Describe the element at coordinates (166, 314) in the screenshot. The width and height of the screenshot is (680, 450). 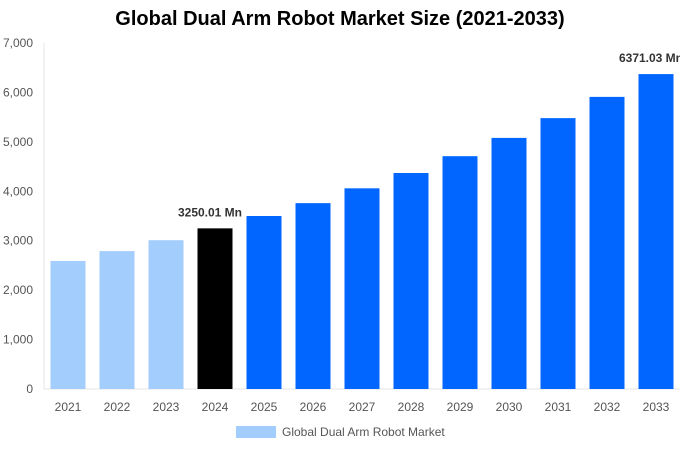
I see `bar-2023` at that location.